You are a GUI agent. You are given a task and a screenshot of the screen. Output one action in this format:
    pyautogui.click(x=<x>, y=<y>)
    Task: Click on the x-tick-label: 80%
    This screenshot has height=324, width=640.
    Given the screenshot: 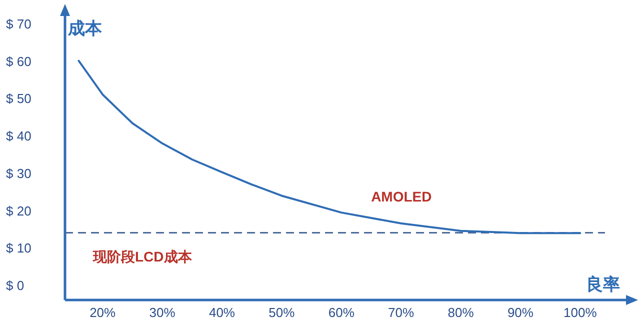 What is the action you would take?
    pyautogui.click(x=461, y=312)
    